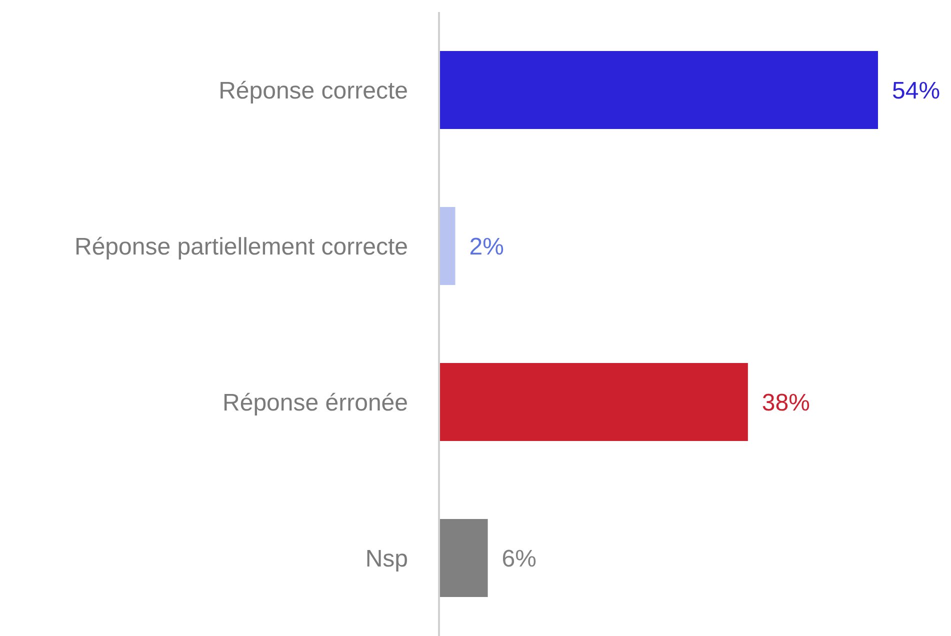 This screenshot has width=951, height=636. I want to click on data-label: 6%, so click(519, 558).